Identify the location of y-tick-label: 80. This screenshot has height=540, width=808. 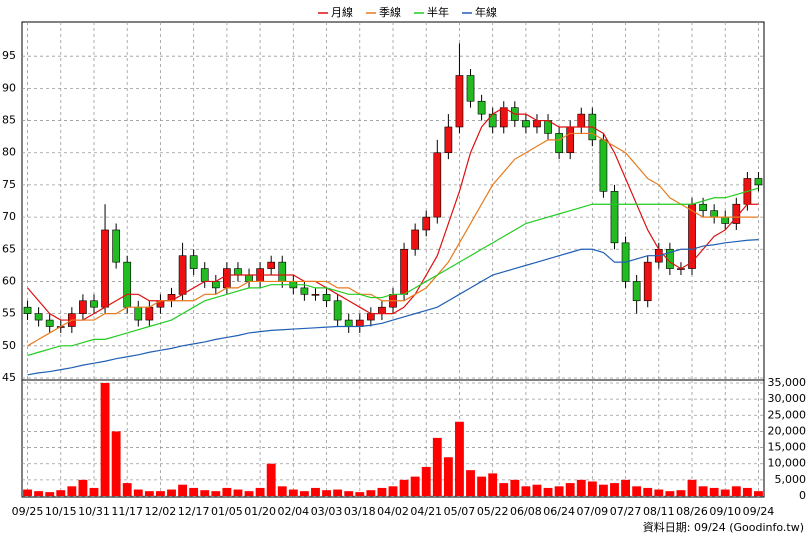
(9, 152).